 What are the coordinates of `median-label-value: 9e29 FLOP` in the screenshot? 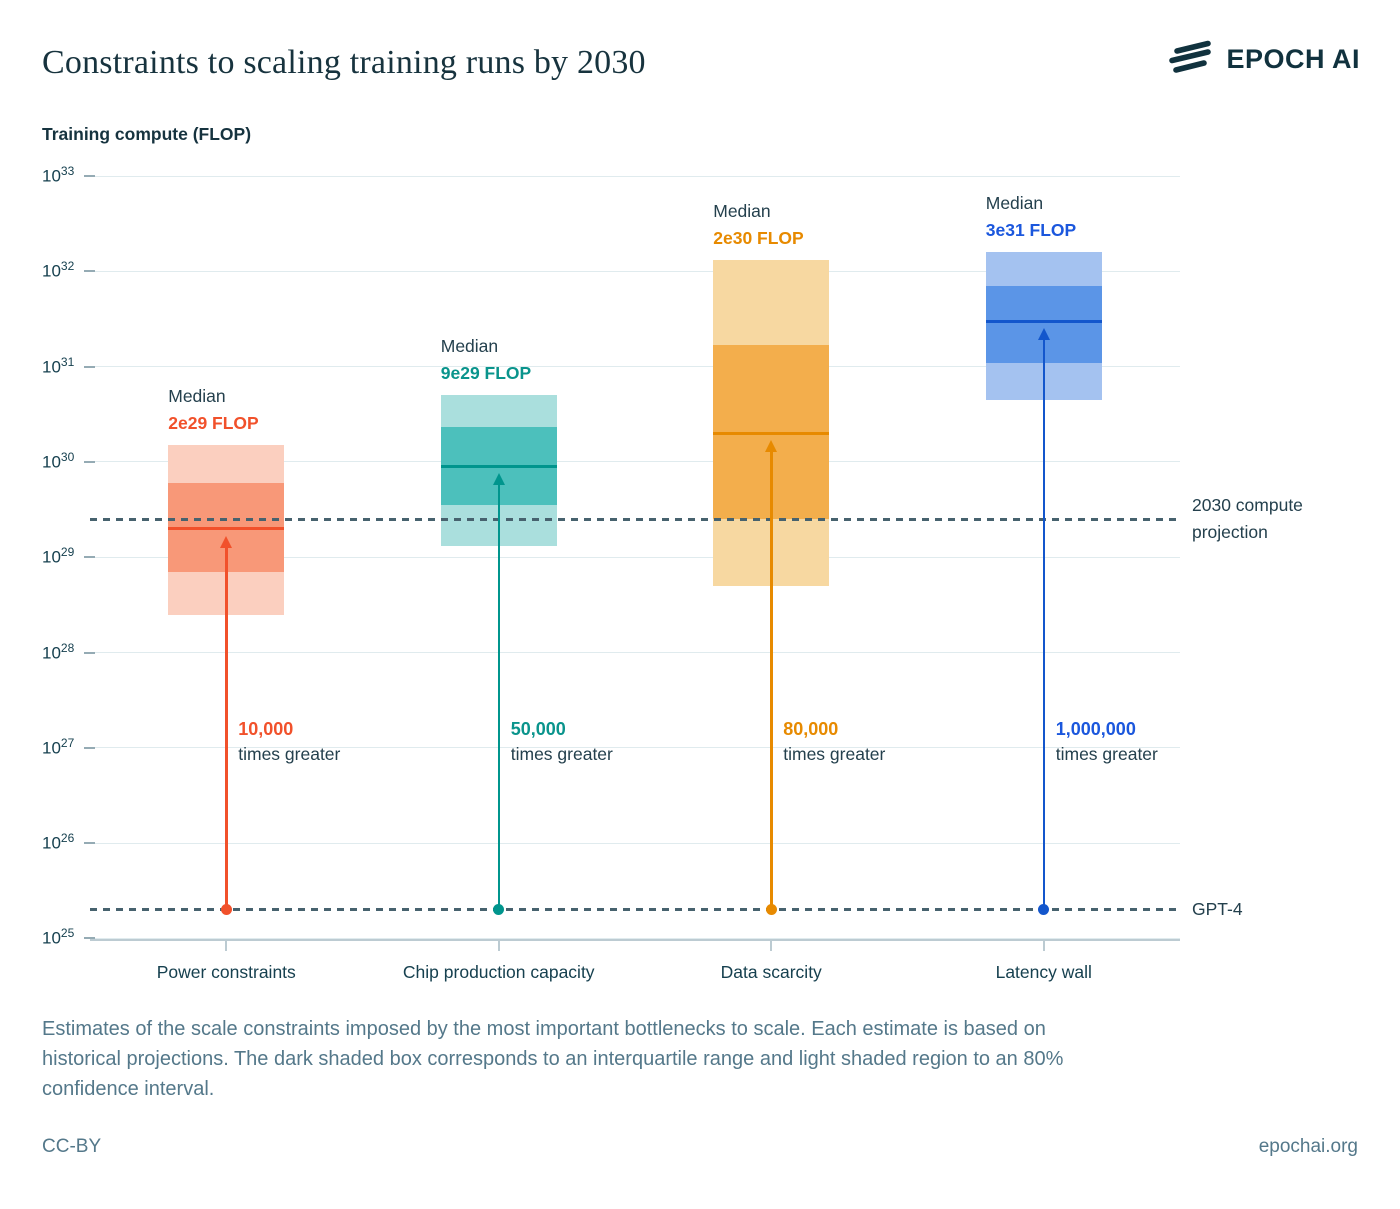 It's located at (486, 373).